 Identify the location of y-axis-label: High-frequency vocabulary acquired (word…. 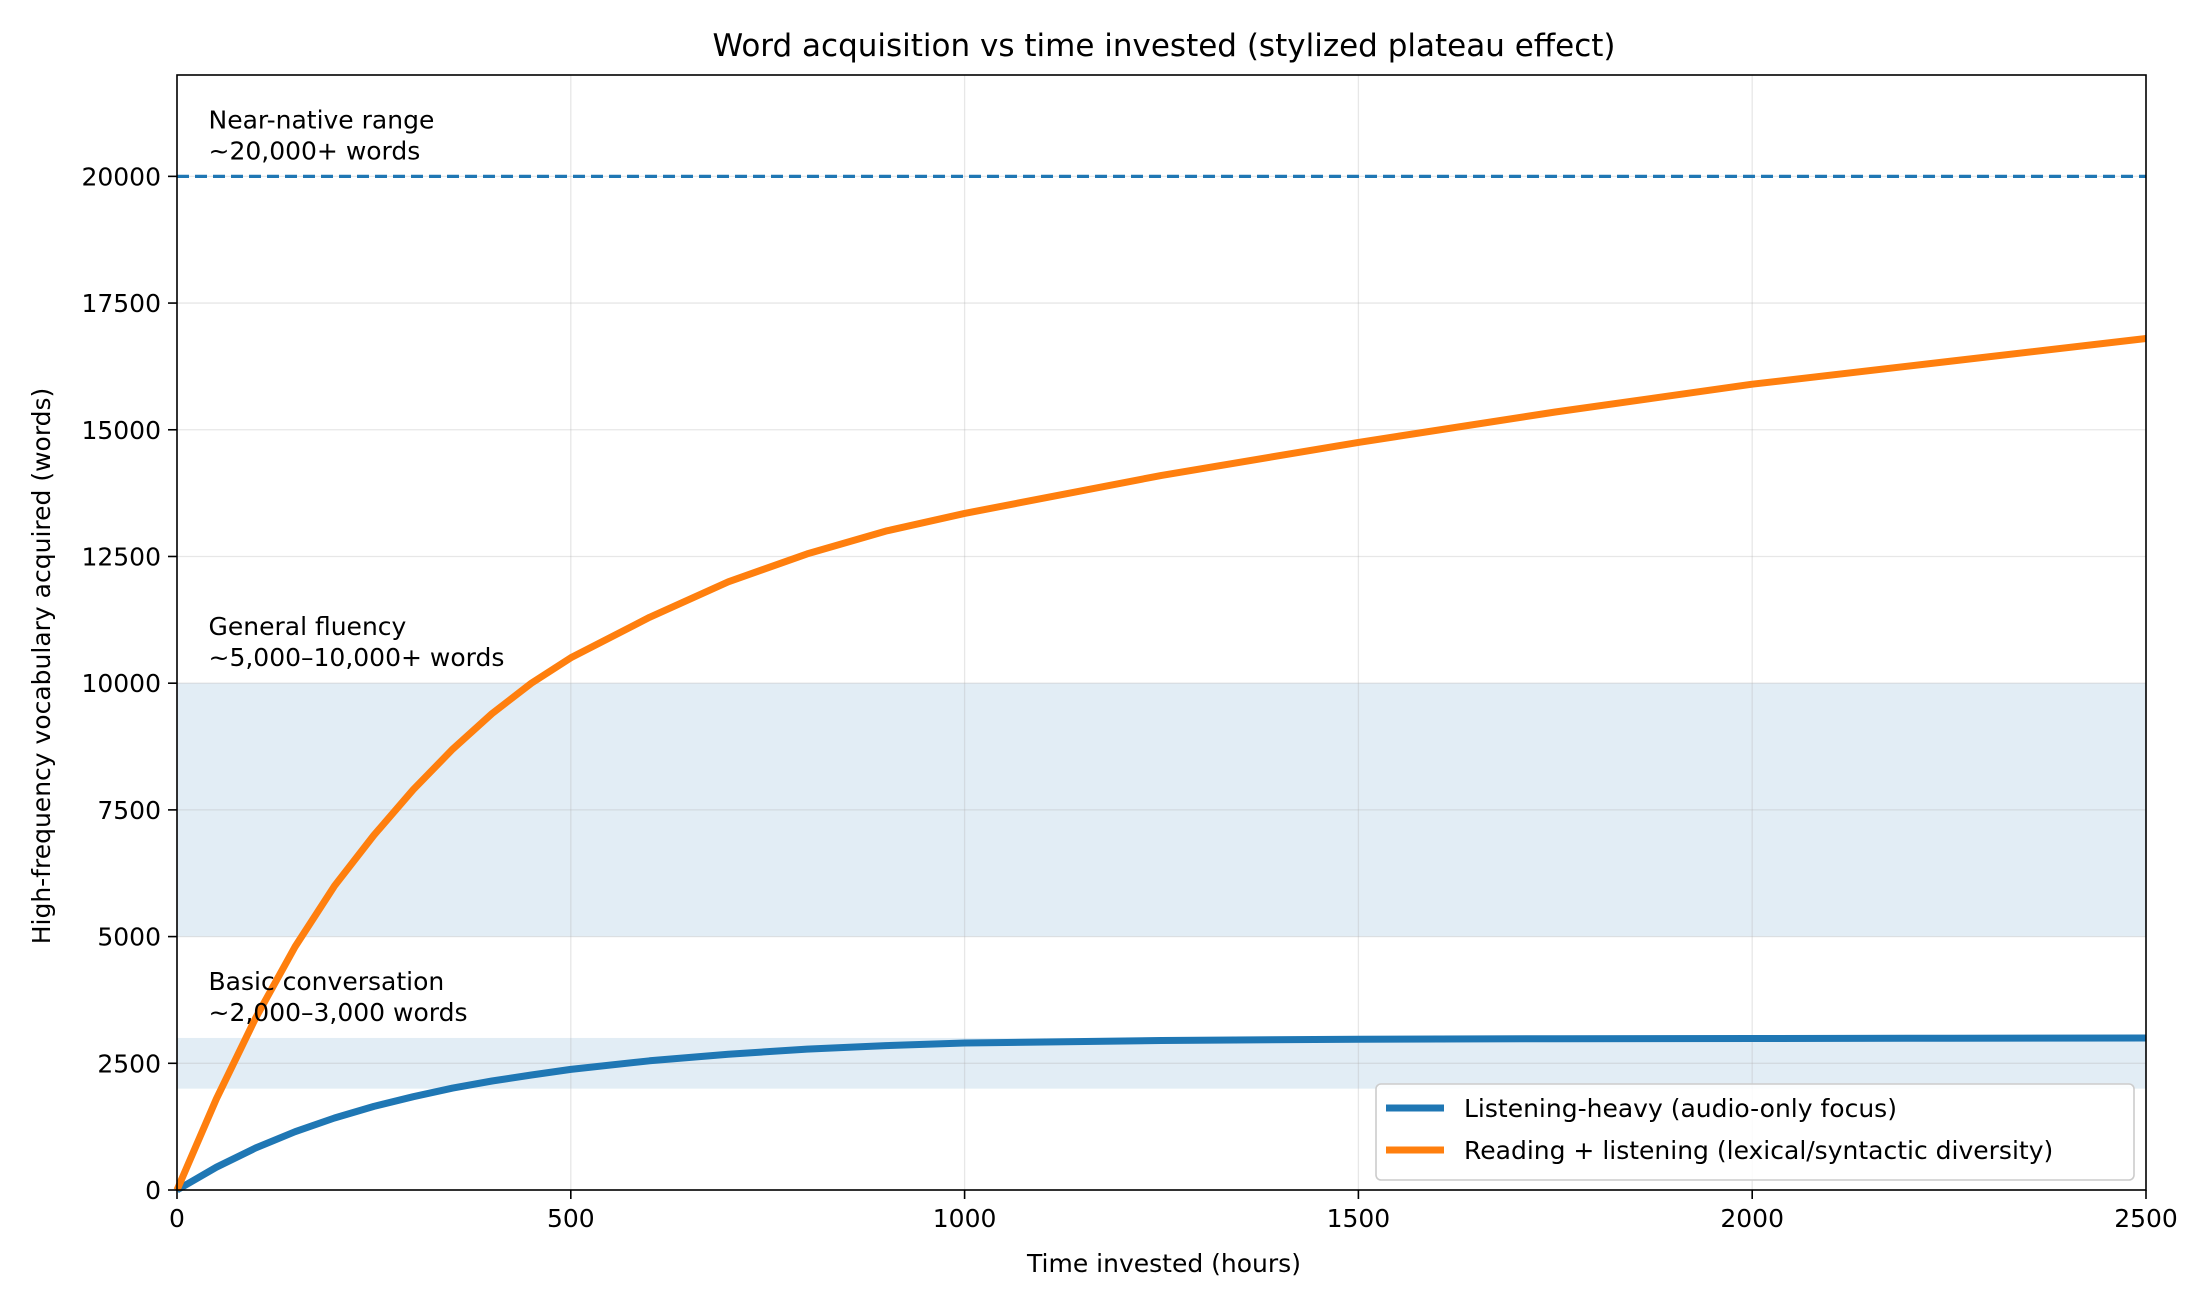
(41, 666).